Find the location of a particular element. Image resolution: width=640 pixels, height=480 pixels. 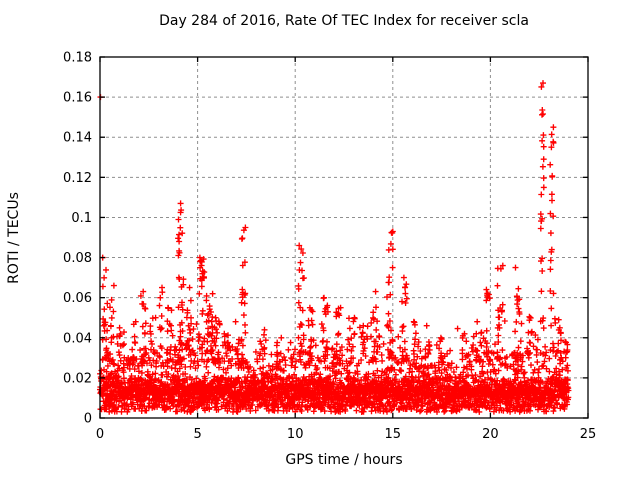

y-tick-label: 0.18 is located at coordinates (77, 58).